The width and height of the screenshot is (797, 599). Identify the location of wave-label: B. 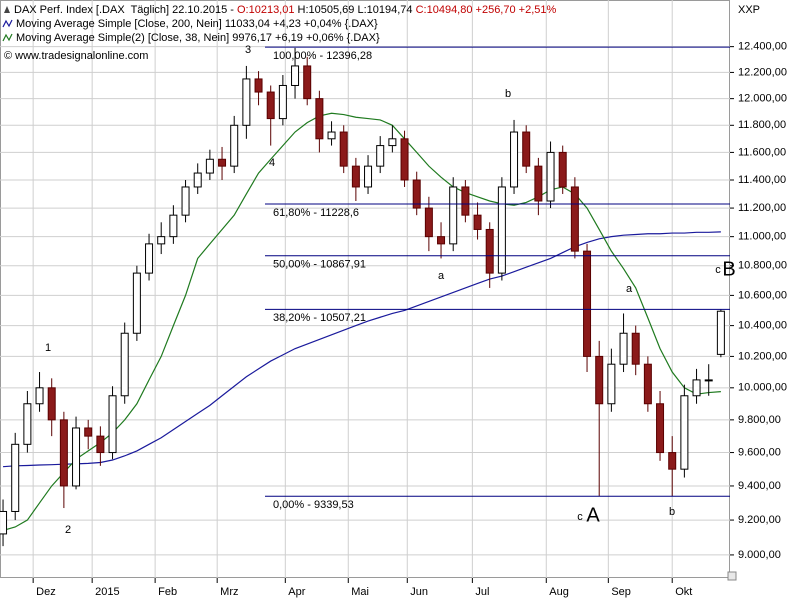
(728, 269).